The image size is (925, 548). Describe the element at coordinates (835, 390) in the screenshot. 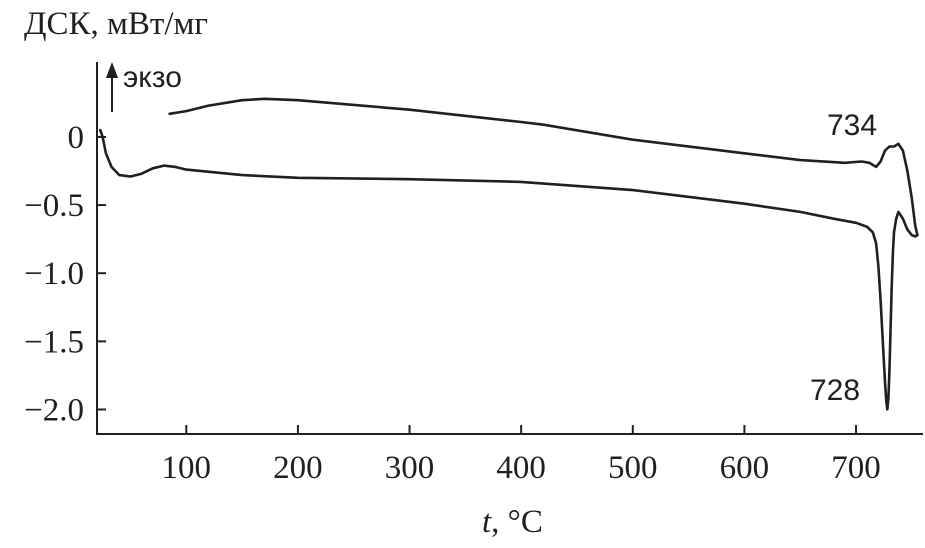

I see `peak-annotation-728: 728` at that location.